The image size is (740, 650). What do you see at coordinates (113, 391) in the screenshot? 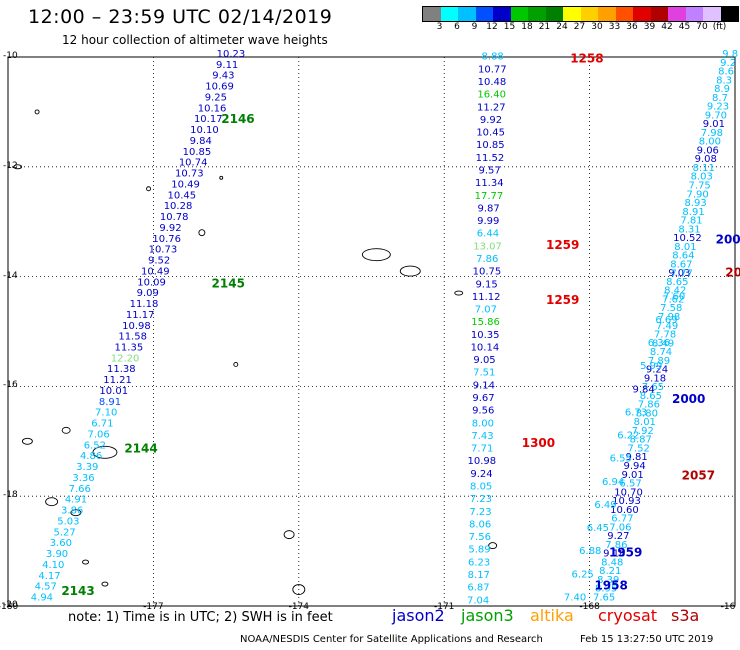
I see `wave-height-value: 10.01` at bounding box center [113, 391].